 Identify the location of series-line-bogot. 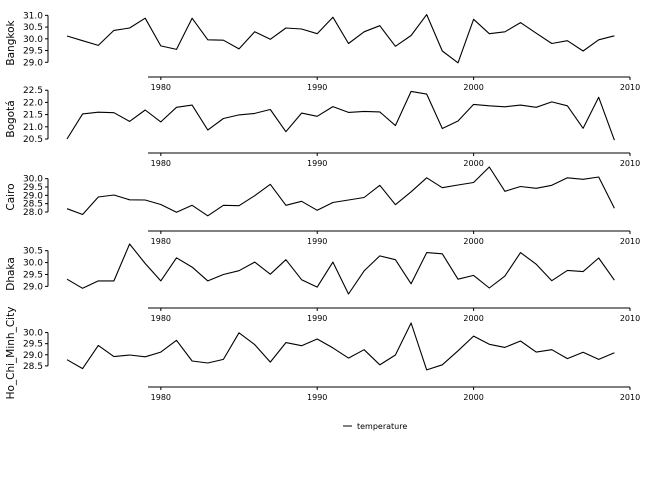
(340, 115).